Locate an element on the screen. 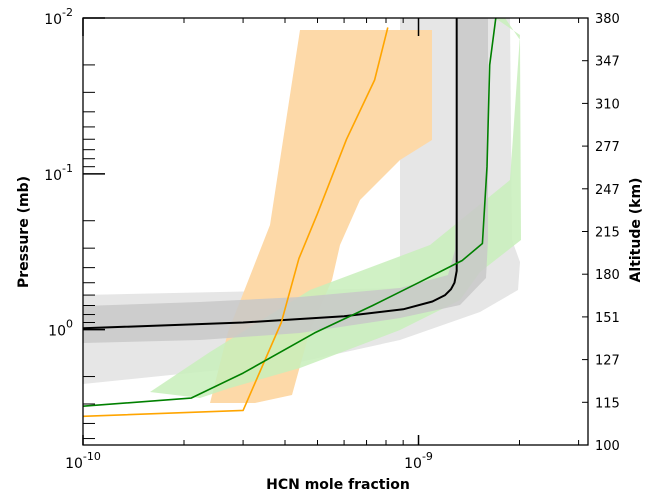 The image size is (662, 494). altitude-tick-label: 380 is located at coordinates (607, 19).